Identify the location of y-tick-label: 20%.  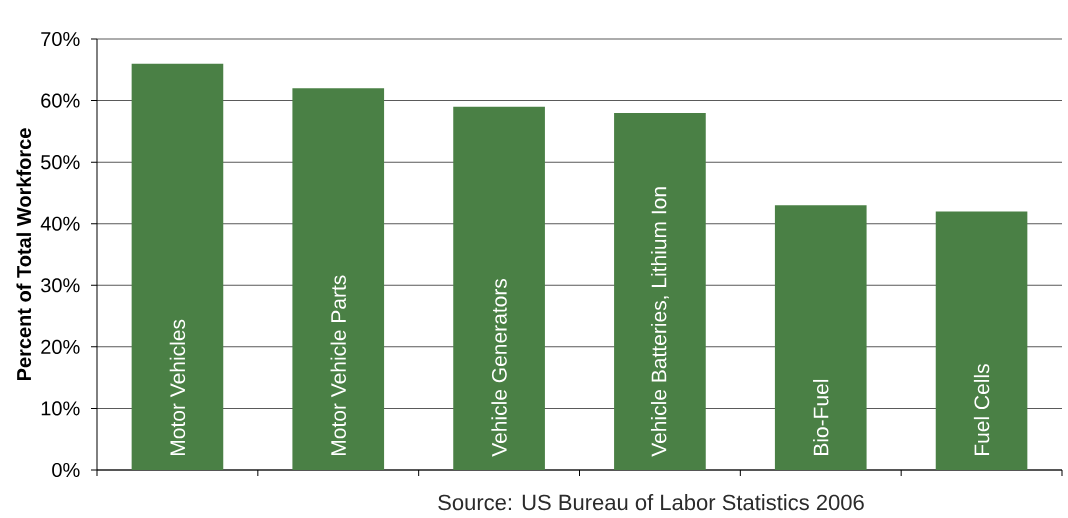
(60, 346).